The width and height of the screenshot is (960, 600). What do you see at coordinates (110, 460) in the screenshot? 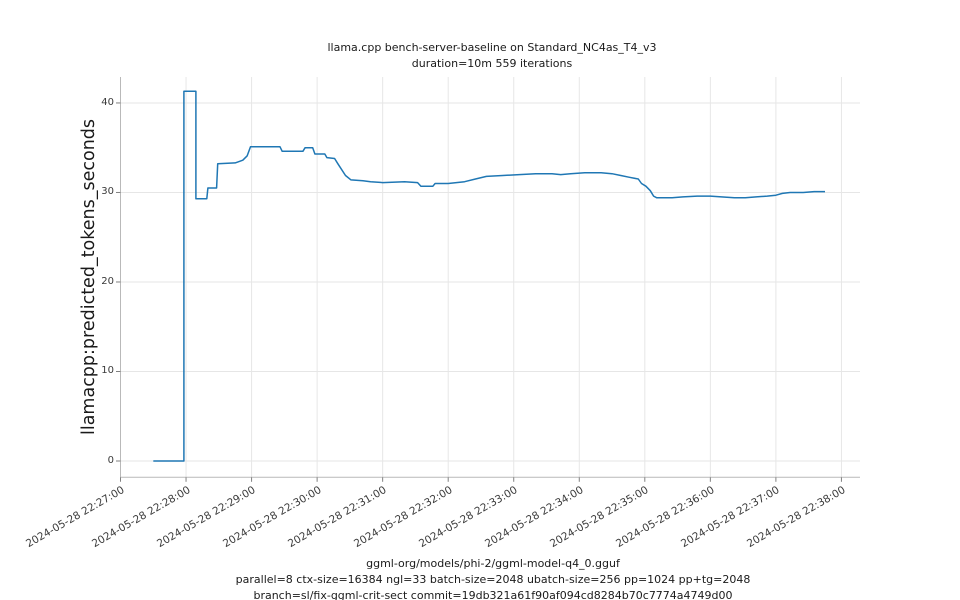
I see `y-tick-label: 0` at bounding box center [110, 460].